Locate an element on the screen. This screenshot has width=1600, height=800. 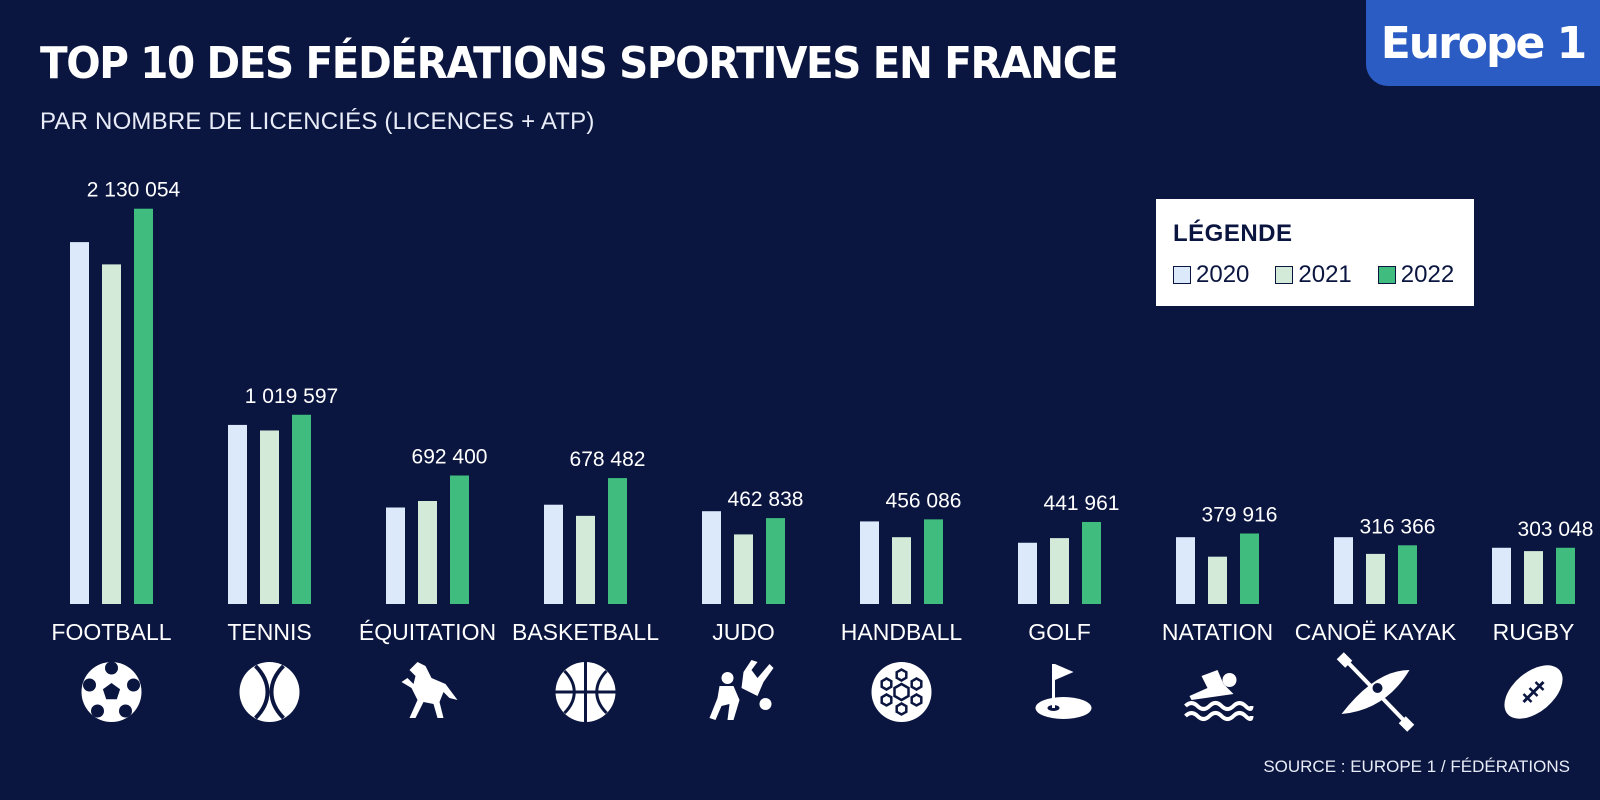
chart-subtitle: PAR NOMBRE DE LICENCIÉS (LICENCES + ATP) is located at coordinates (317, 121).